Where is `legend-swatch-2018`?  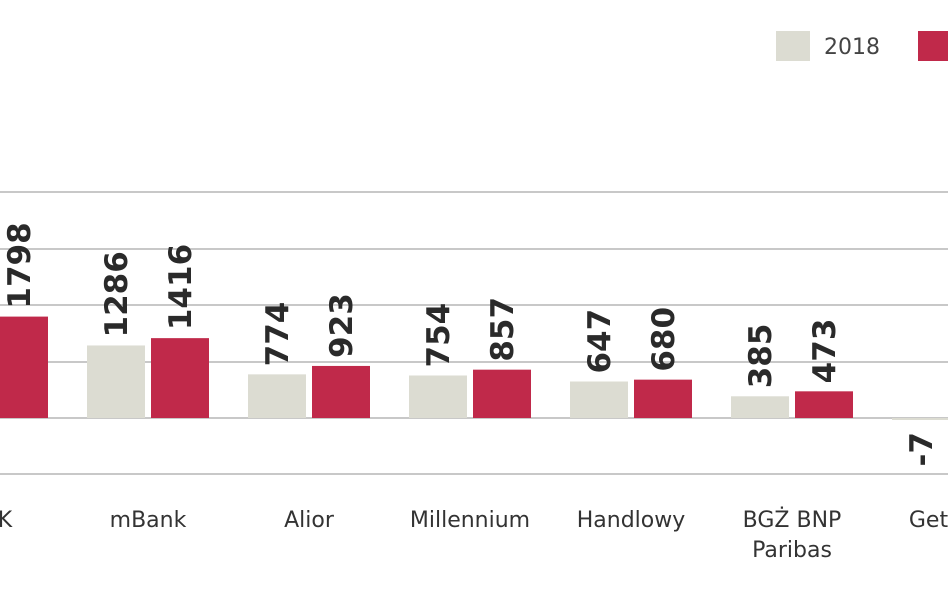 legend-swatch-2018 is located at coordinates (793, 46).